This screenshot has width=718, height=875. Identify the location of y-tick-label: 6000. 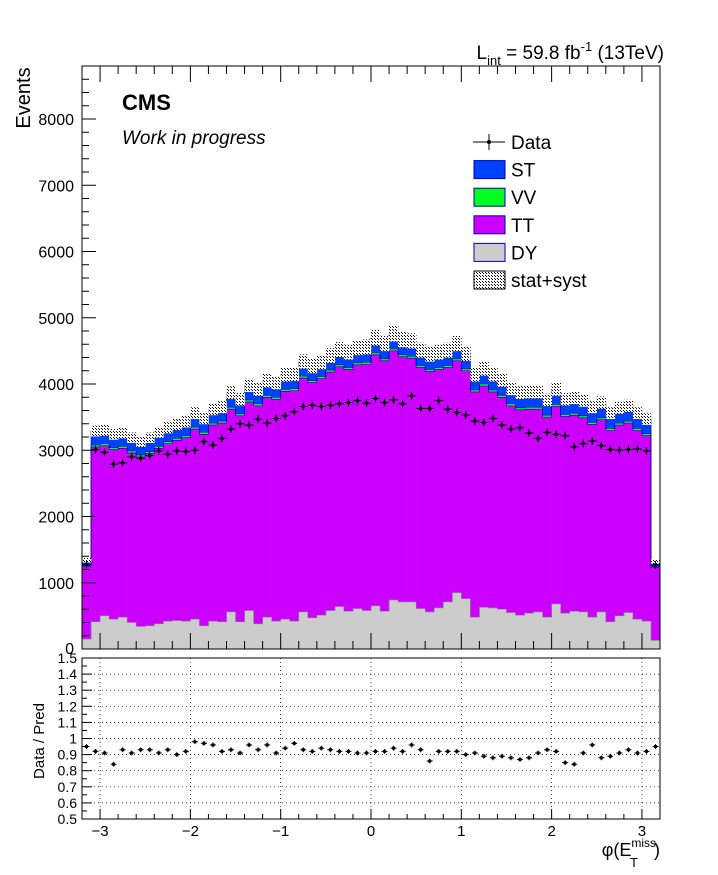
(56, 253).